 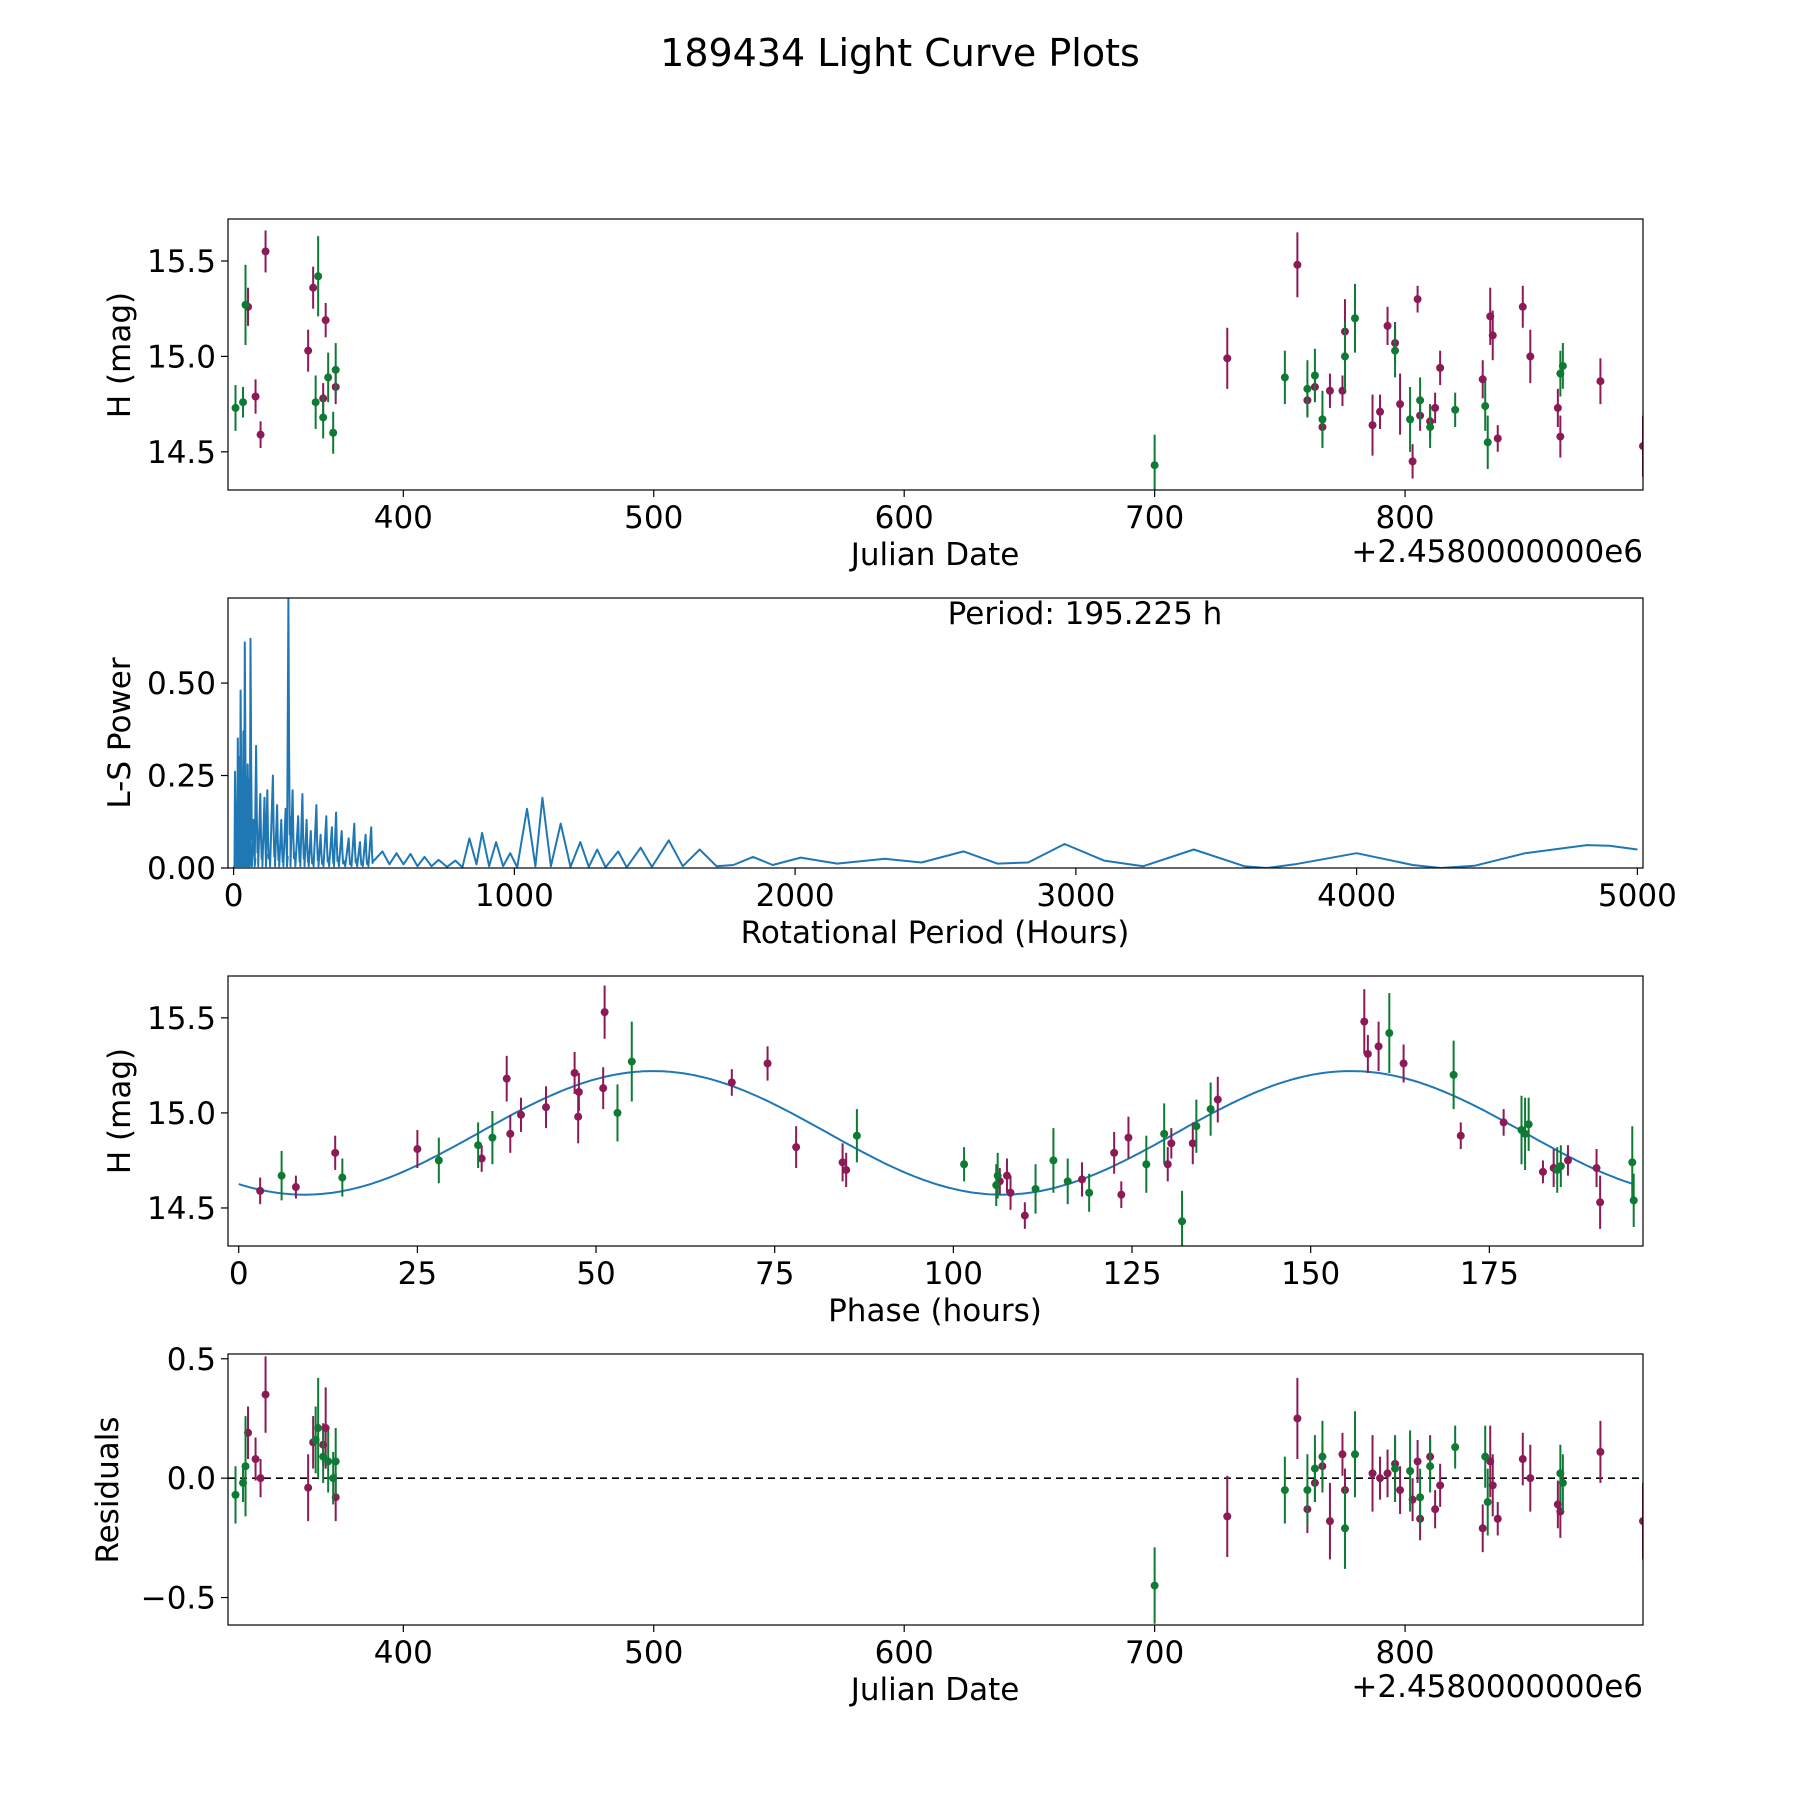 What do you see at coordinates (904, 1648) in the screenshot?
I see `residuals-xticks: 400 500 600 700 800` at bounding box center [904, 1648].